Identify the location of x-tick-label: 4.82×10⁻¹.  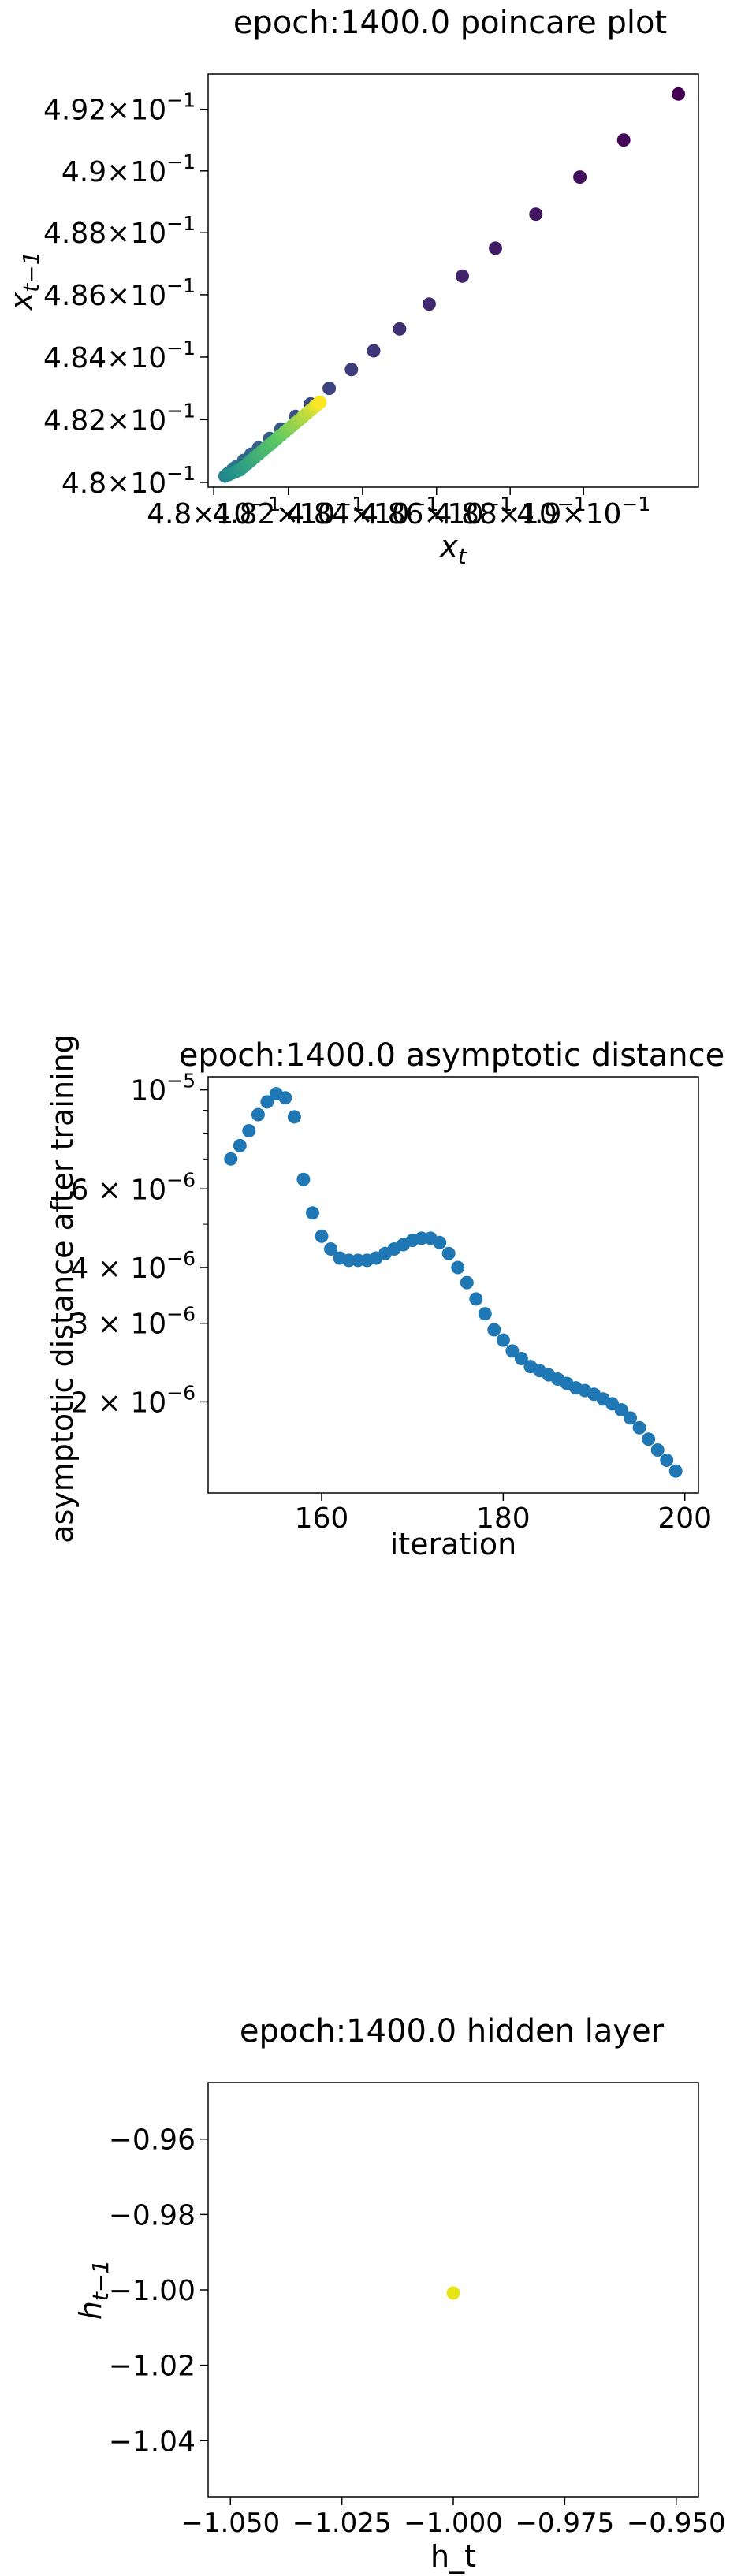
(288, 511).